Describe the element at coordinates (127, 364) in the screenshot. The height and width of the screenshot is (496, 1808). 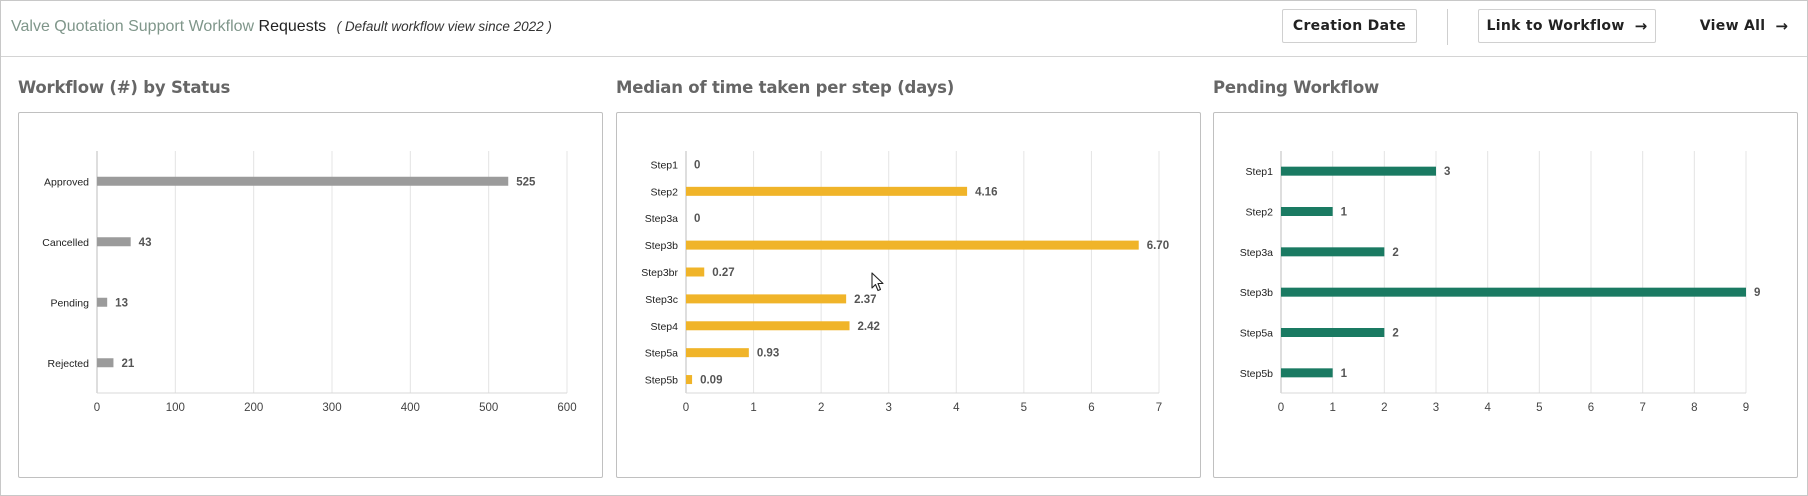
I see `data-label: 21` at that location.